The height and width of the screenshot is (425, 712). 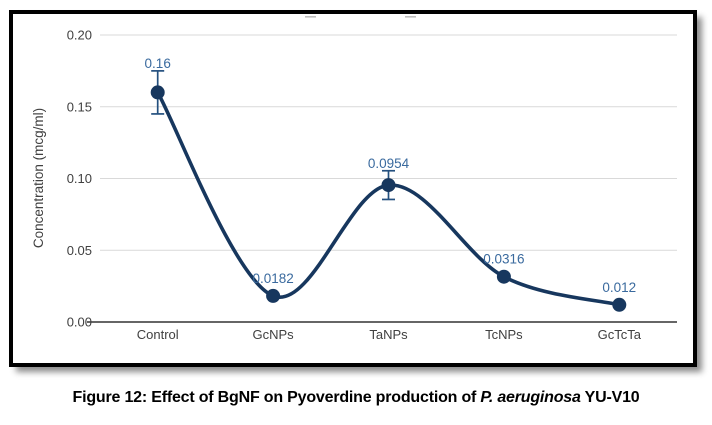 What do you see at coordinates (79, 322) in the screenshot?
I see `y-tick-label: 0.00` at bounding box center [79, 322].